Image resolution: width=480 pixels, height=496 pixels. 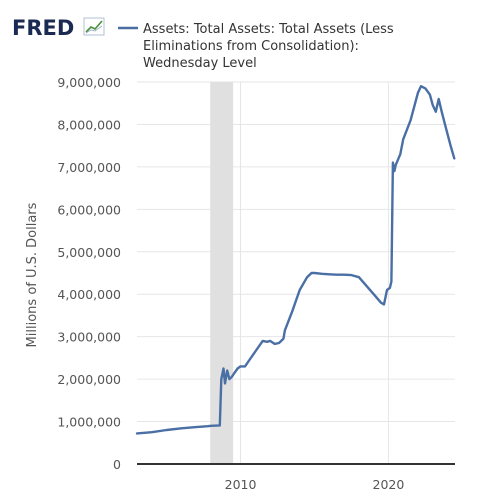 I want to click on y-tick-label: 5,000,000, so click(x=89, y=252).